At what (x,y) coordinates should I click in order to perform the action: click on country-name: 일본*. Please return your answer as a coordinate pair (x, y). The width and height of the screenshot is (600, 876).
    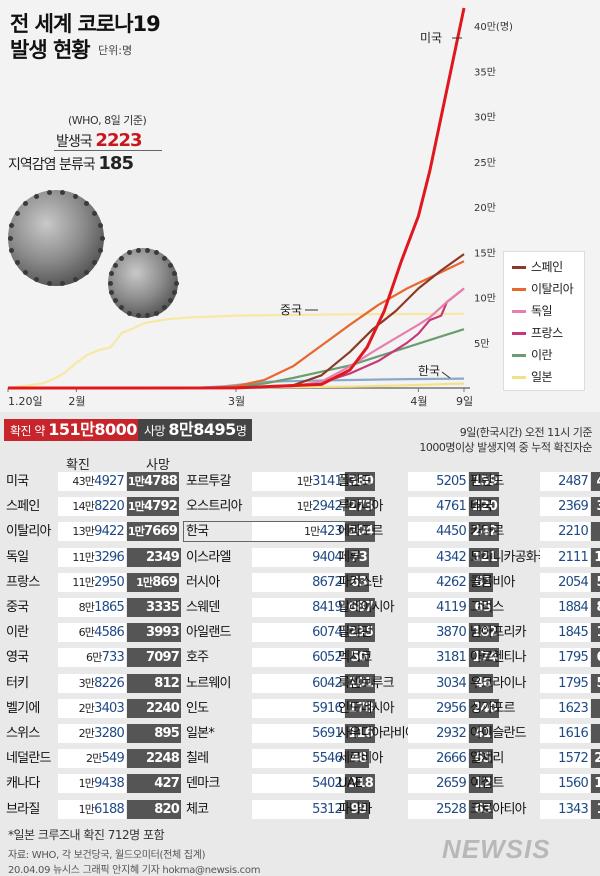
    Looking at the image, I should click on (200, 733).